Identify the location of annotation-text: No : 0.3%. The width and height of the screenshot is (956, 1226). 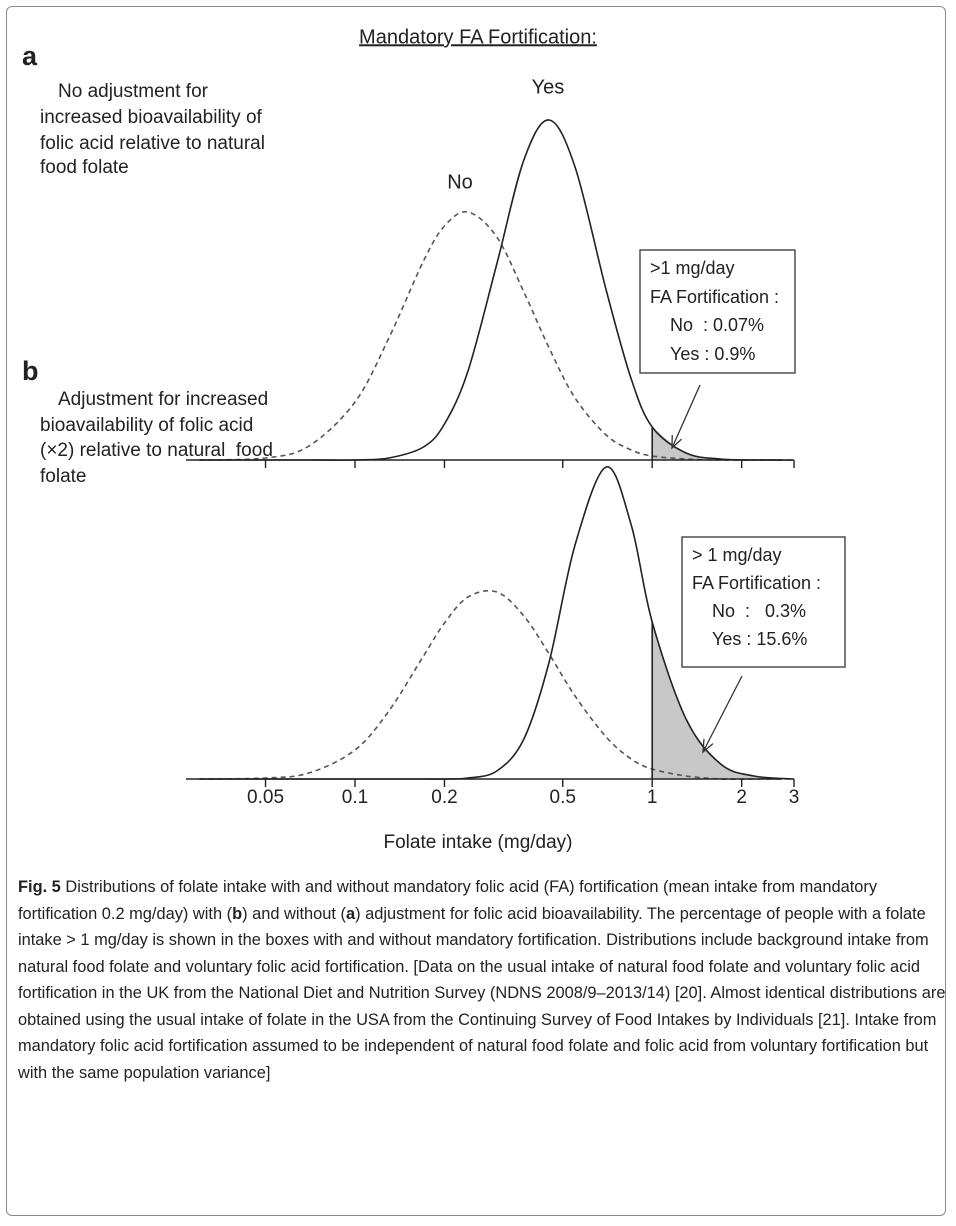
(759, 611).